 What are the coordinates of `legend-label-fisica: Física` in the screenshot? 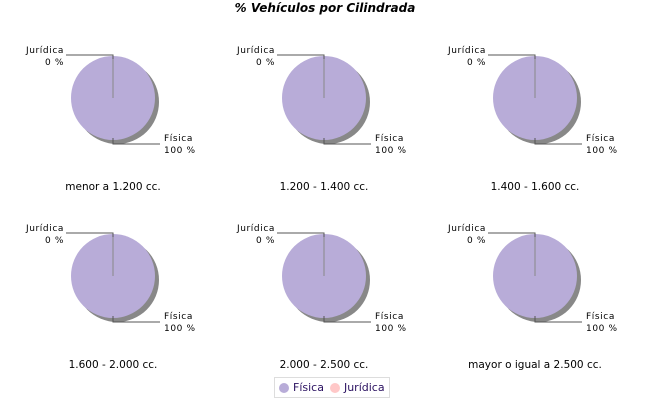 It's located at (308, 387).